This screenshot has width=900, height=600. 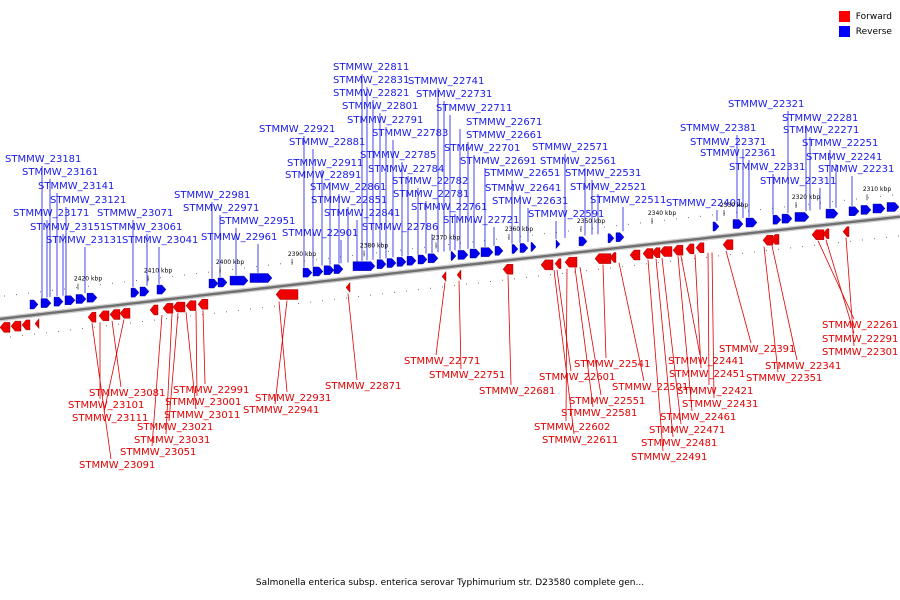 What do you see at coordinates (380, 106) in the screenshot?
I see `reverse-gene-label: STMMW_22801` at bounding box center [380, 106].